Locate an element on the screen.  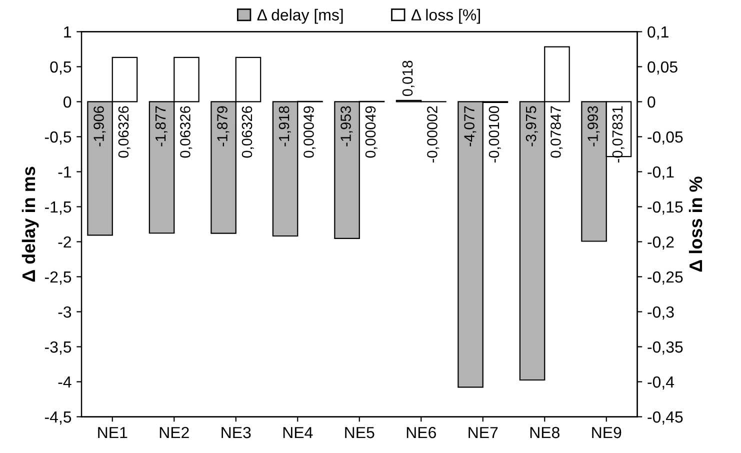
legend-label: Δ loss [%] is located at coordinates (445, 16).